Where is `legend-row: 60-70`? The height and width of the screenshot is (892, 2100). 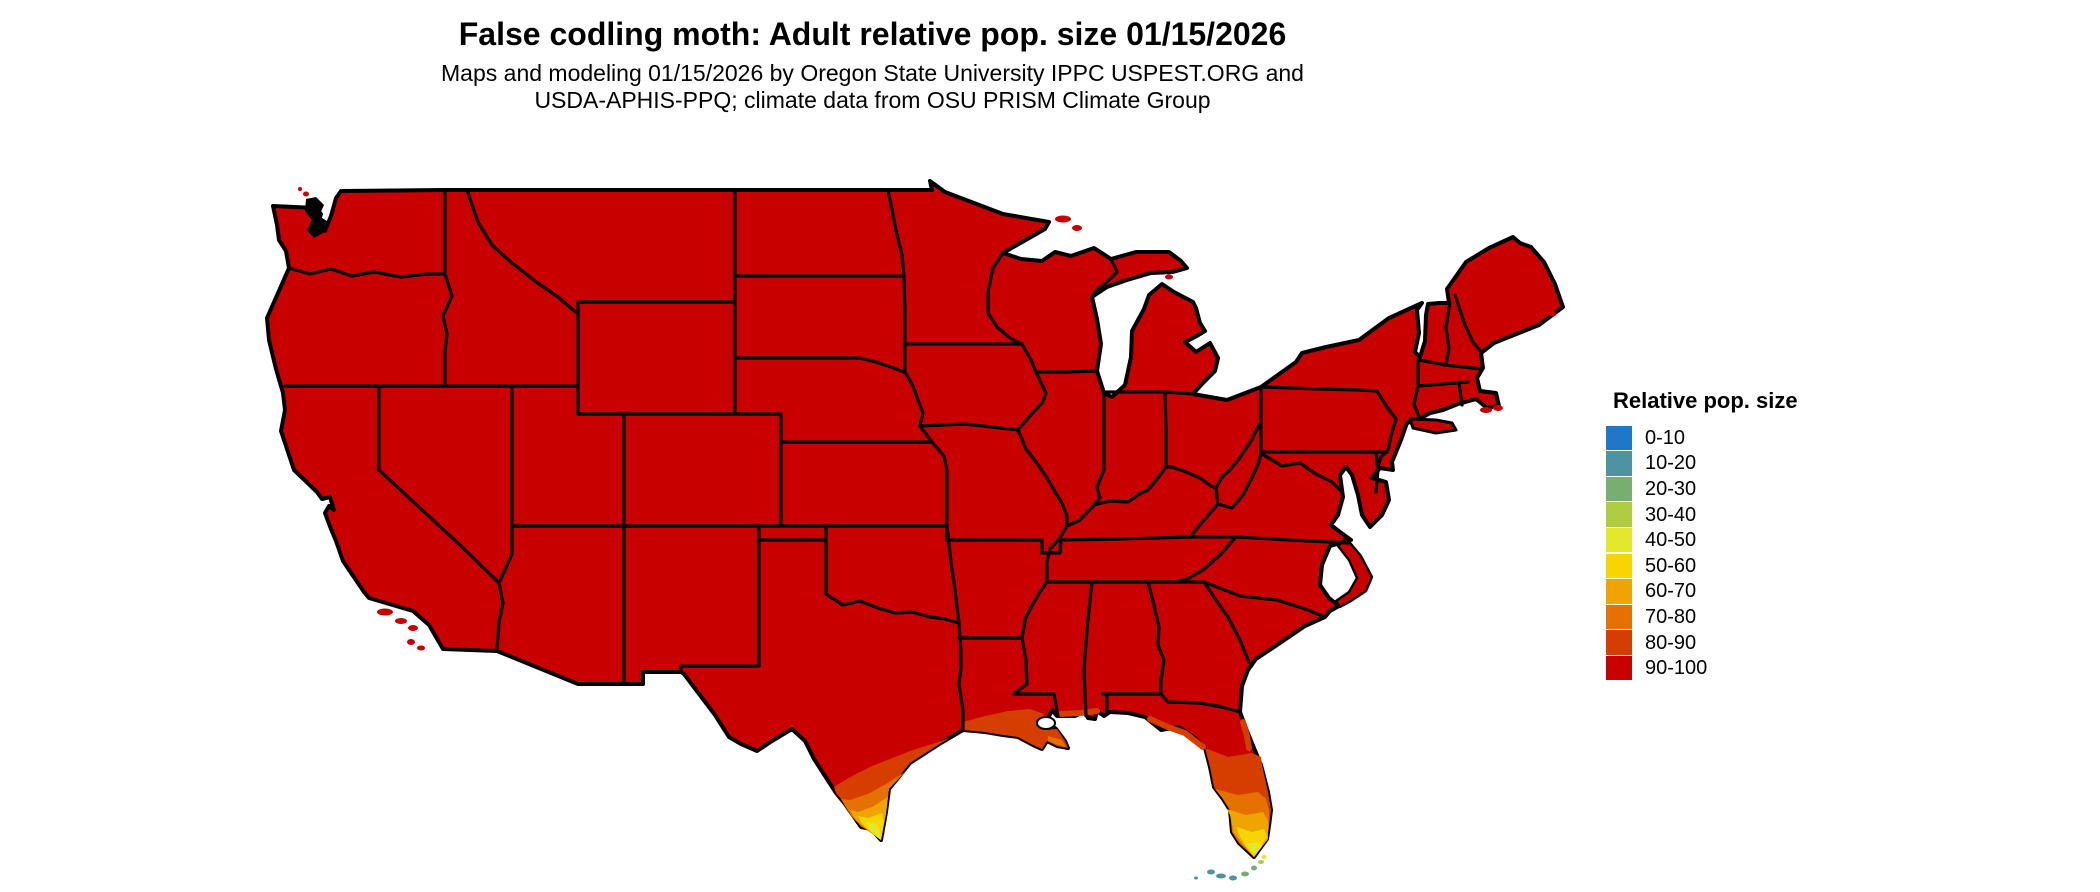 legend-row: 60-70 is located at coordinates (1721, 592).